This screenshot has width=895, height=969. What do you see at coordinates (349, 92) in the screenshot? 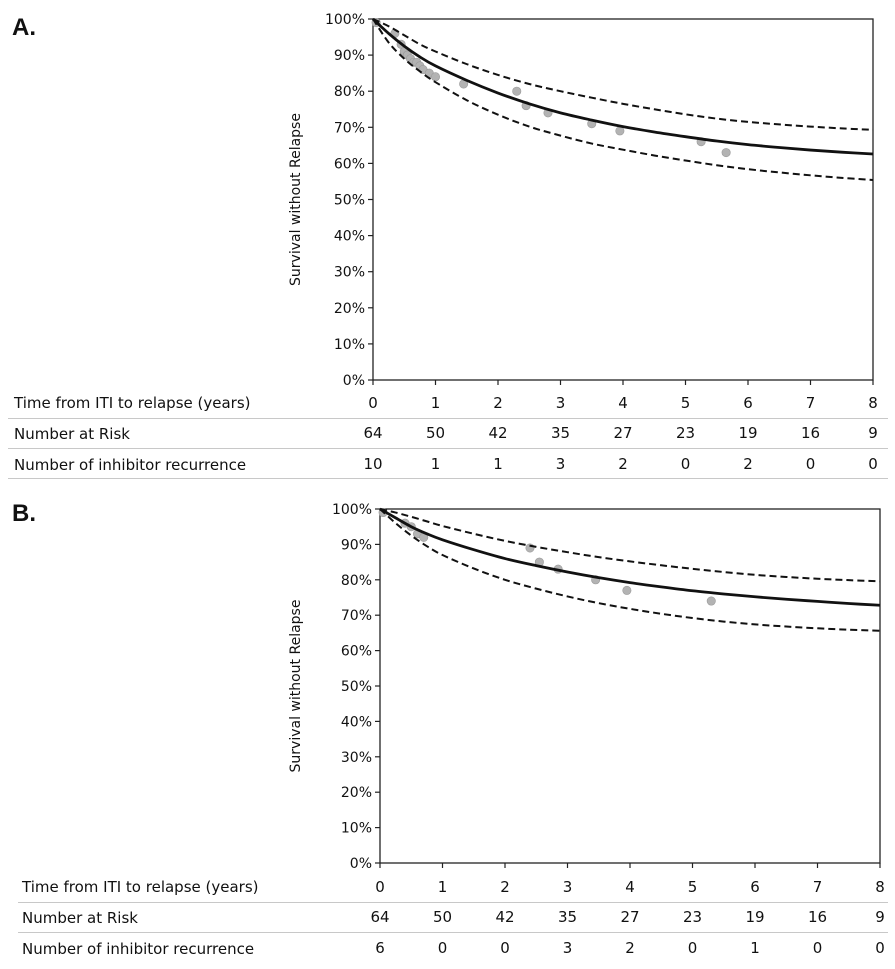
I see `y-tick-label: 80%` at bounding box center [349, 92].